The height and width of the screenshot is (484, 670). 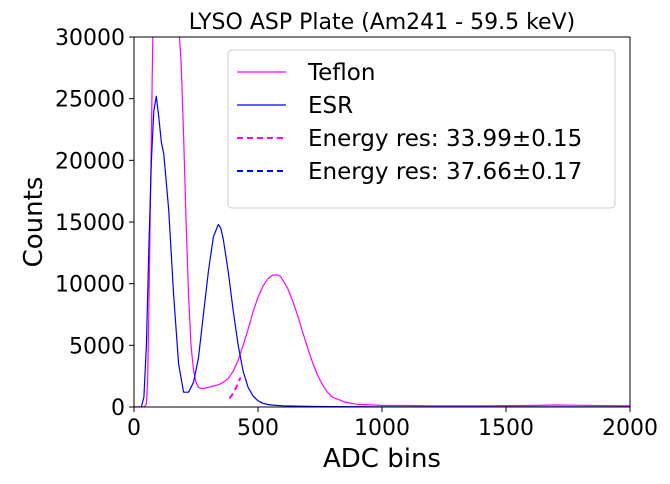 What do you see at coordinates (90, 285) in the screenshot?
I see `y-tick-label: 10000` at bounding box center [90, 285].